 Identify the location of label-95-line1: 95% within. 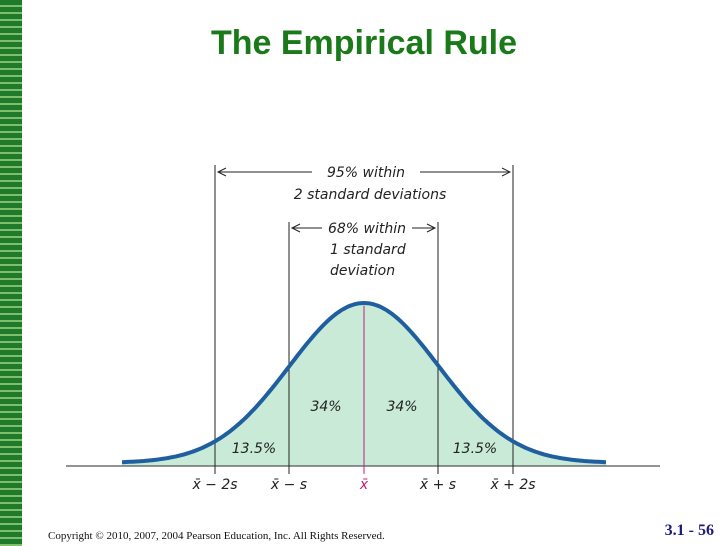
(366, 173).